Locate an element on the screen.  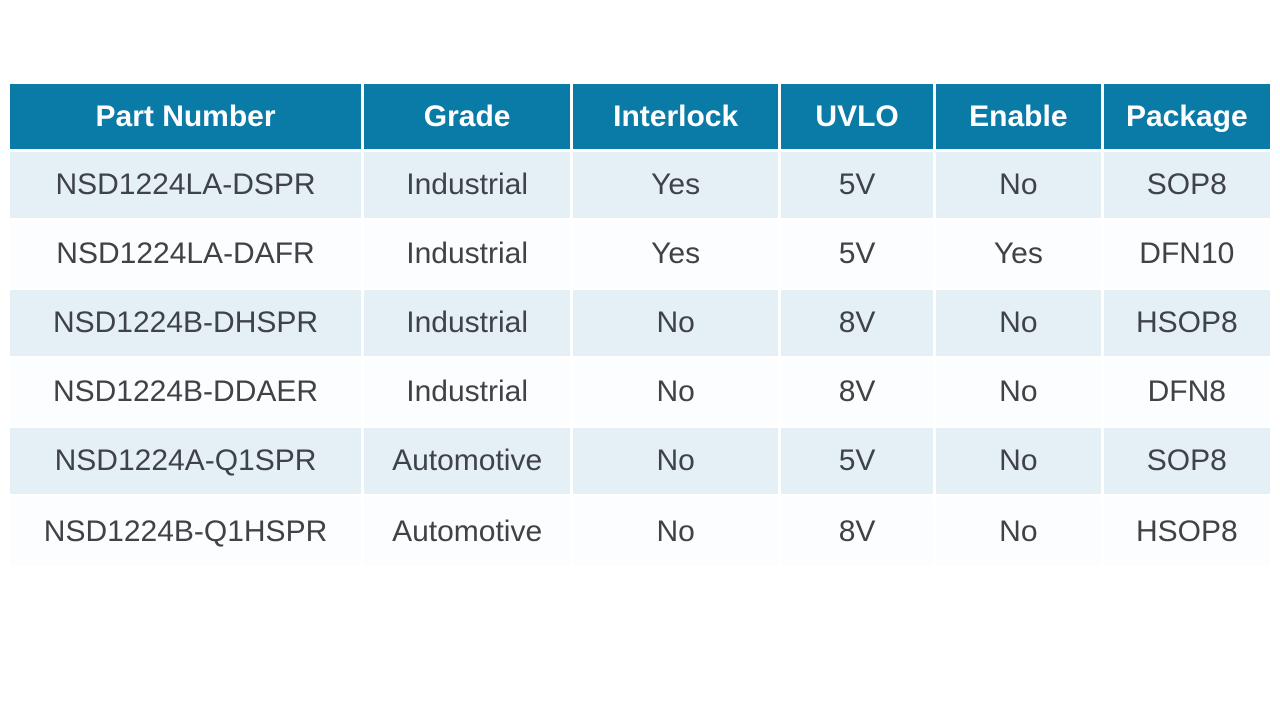
table-cell-part-number: NSD1224A-Q1SPR is located at coordinates (187, 462).